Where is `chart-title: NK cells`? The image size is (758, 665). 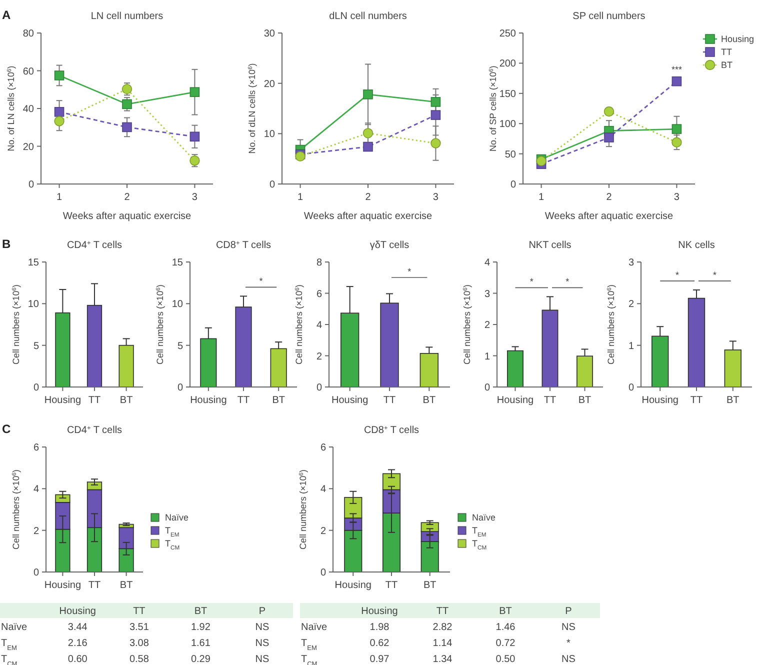
chart-title: NK cells is located at coordinates (696, 245).